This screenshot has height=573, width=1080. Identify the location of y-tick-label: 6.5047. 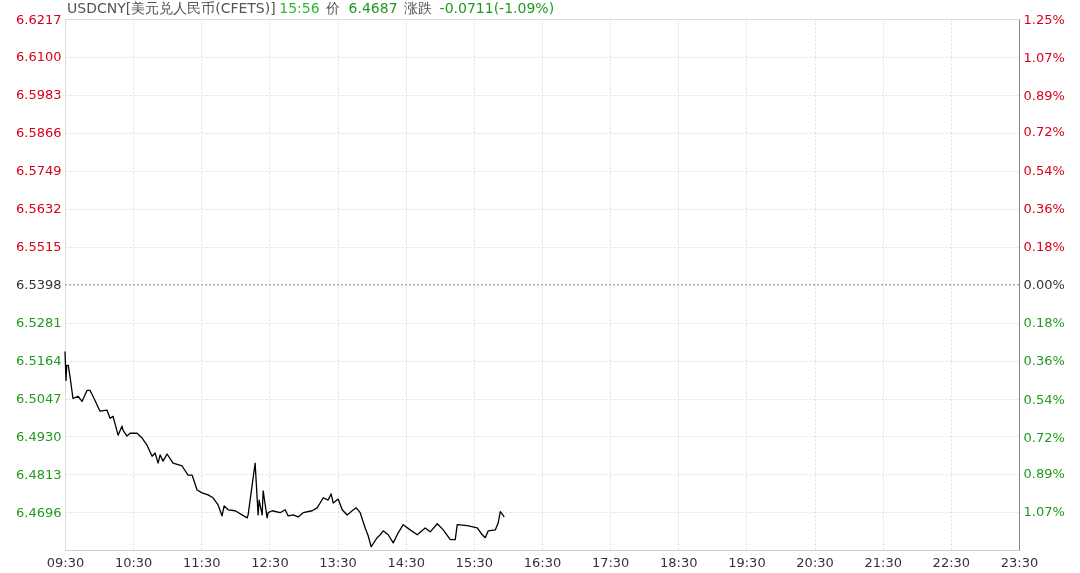
(39, 399).